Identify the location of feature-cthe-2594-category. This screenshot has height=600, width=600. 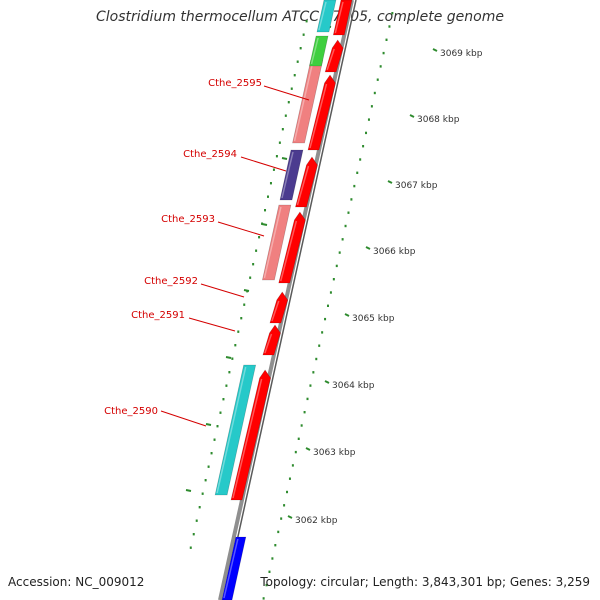
(291, 175).